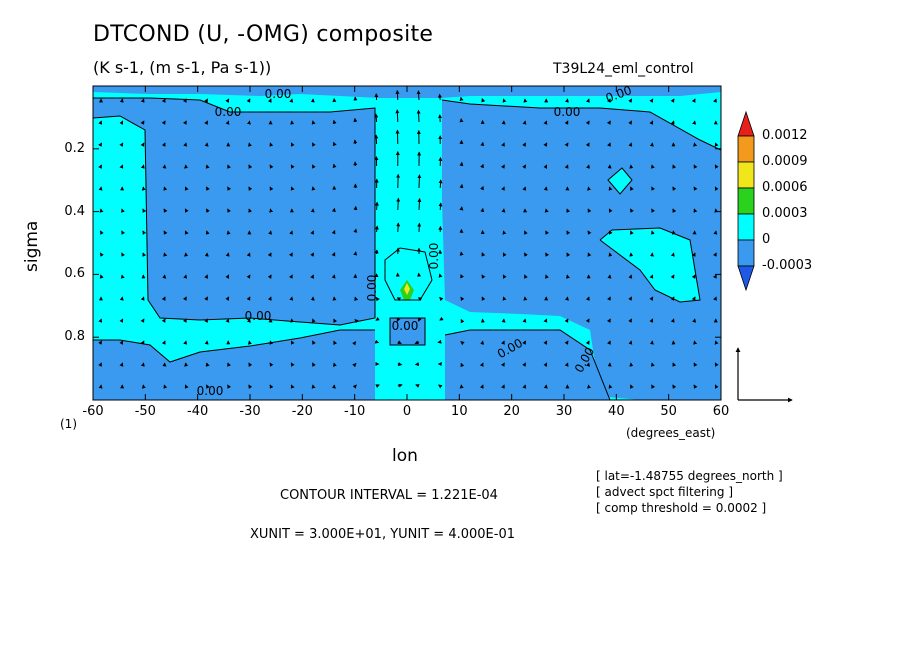  What do you see at coordinates (650, 265) in the screenshot?
I see `field-positive-right` at bounding box center [650, 265].